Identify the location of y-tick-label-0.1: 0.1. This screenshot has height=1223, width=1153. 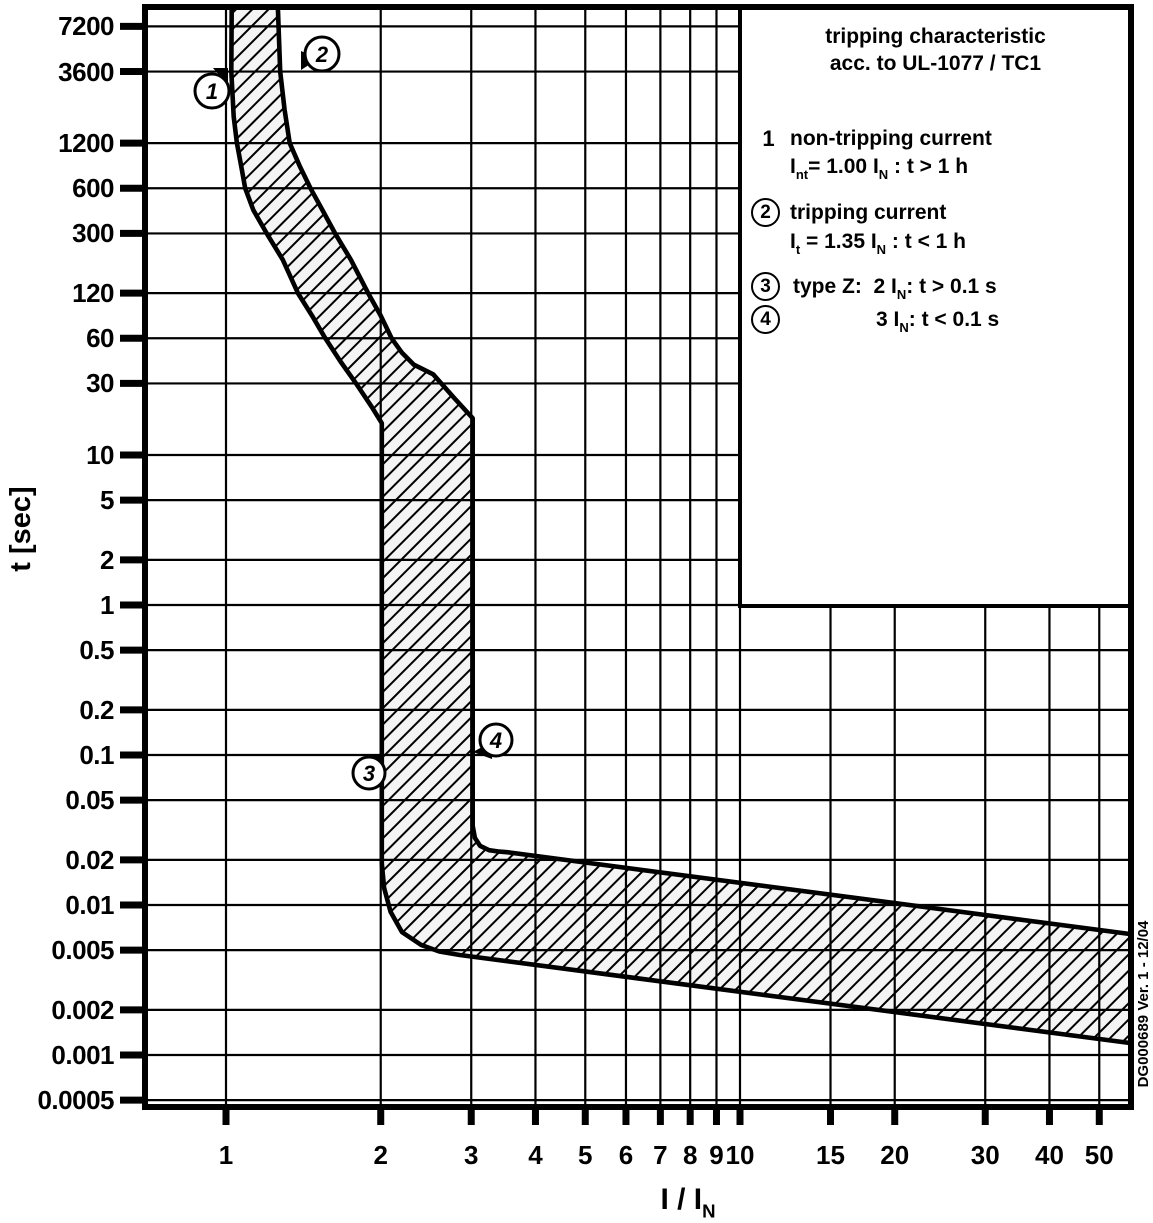
(96, 755).